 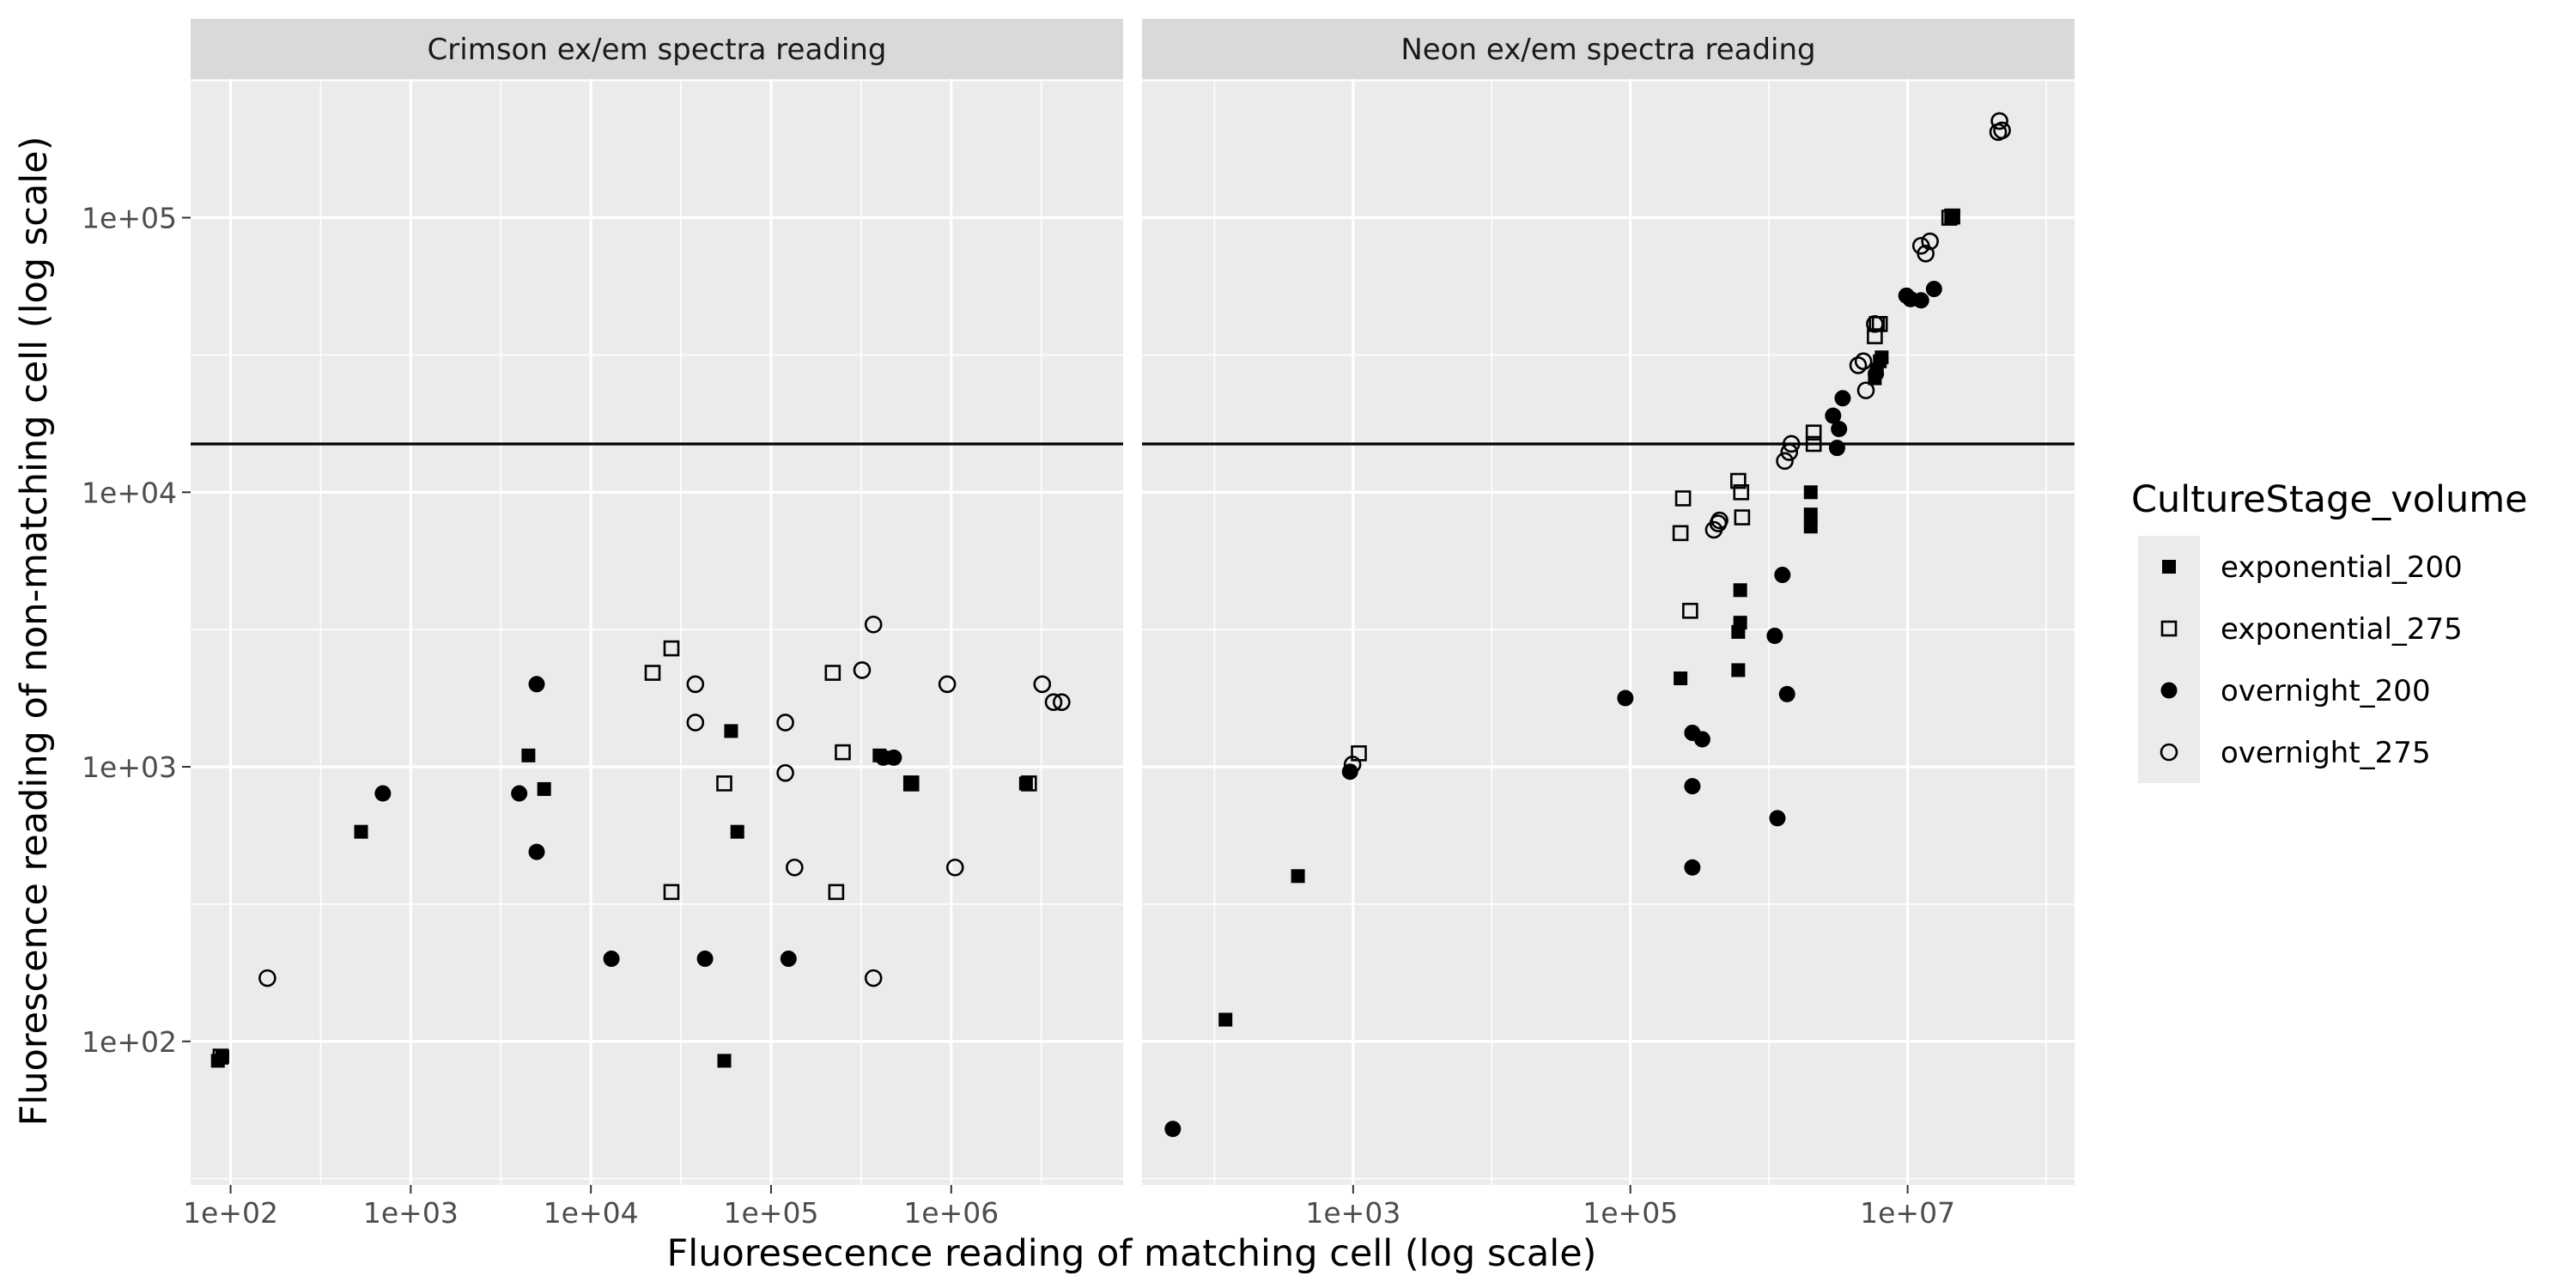 I want to click on y-tick-label: 1e+03, so click(x=129, y=767).